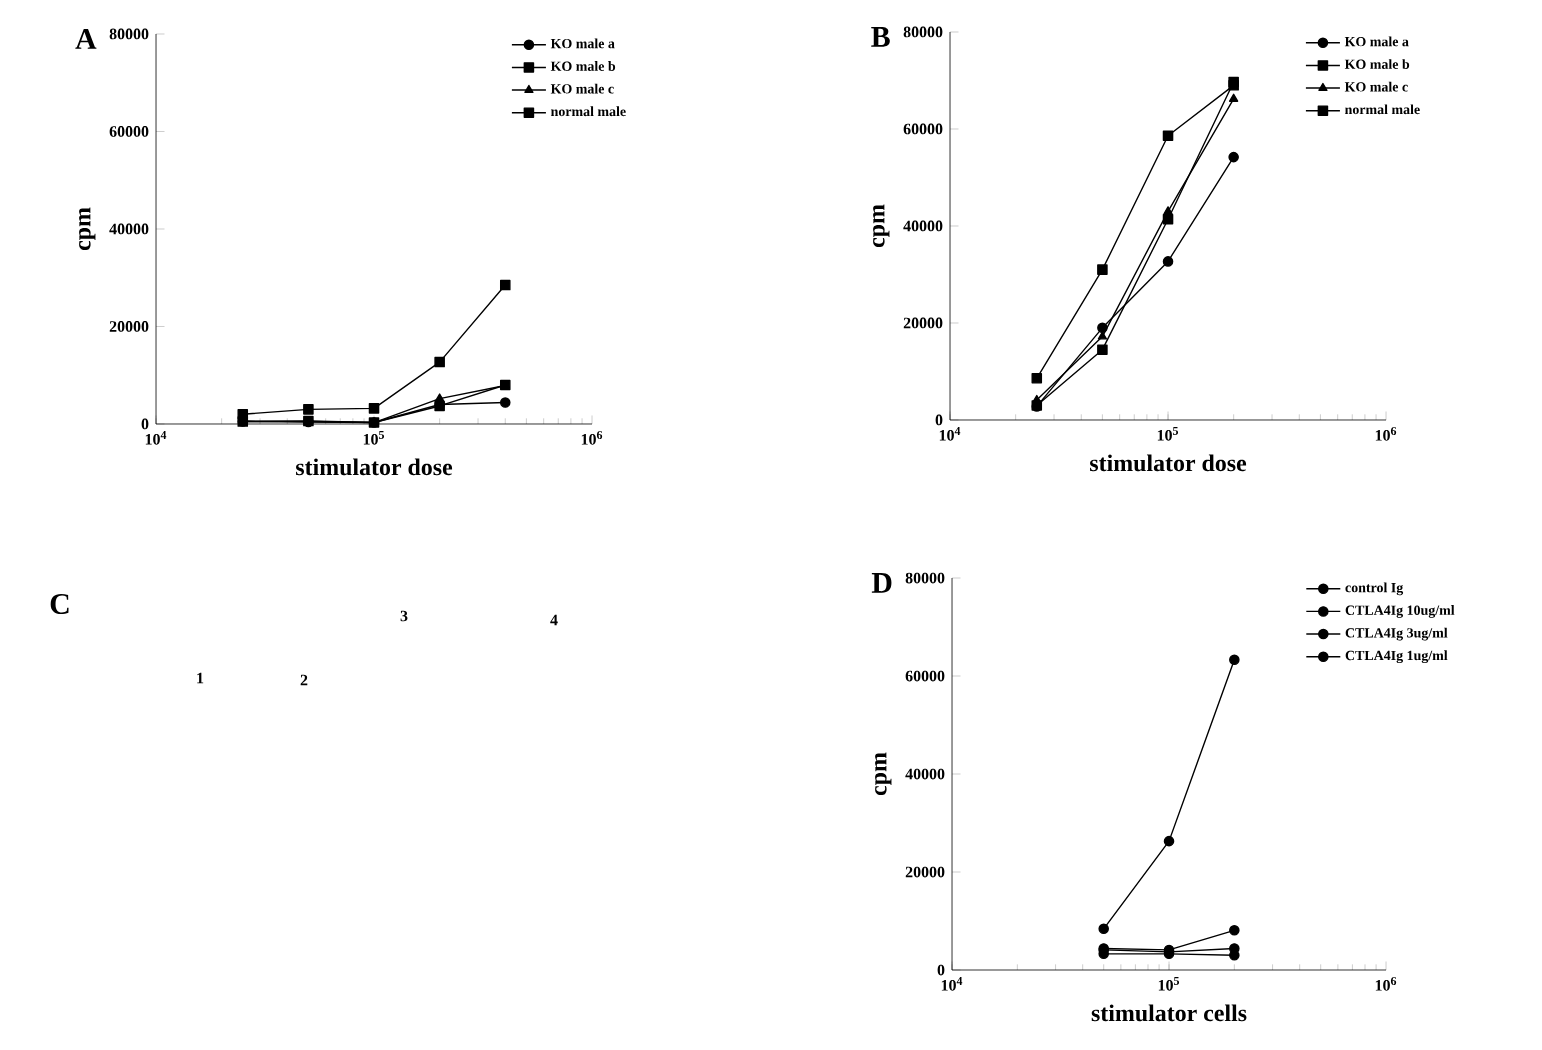  Describe the element at coordinates (881, 583) in the screenshot. I see `chart-title: D` at that location.